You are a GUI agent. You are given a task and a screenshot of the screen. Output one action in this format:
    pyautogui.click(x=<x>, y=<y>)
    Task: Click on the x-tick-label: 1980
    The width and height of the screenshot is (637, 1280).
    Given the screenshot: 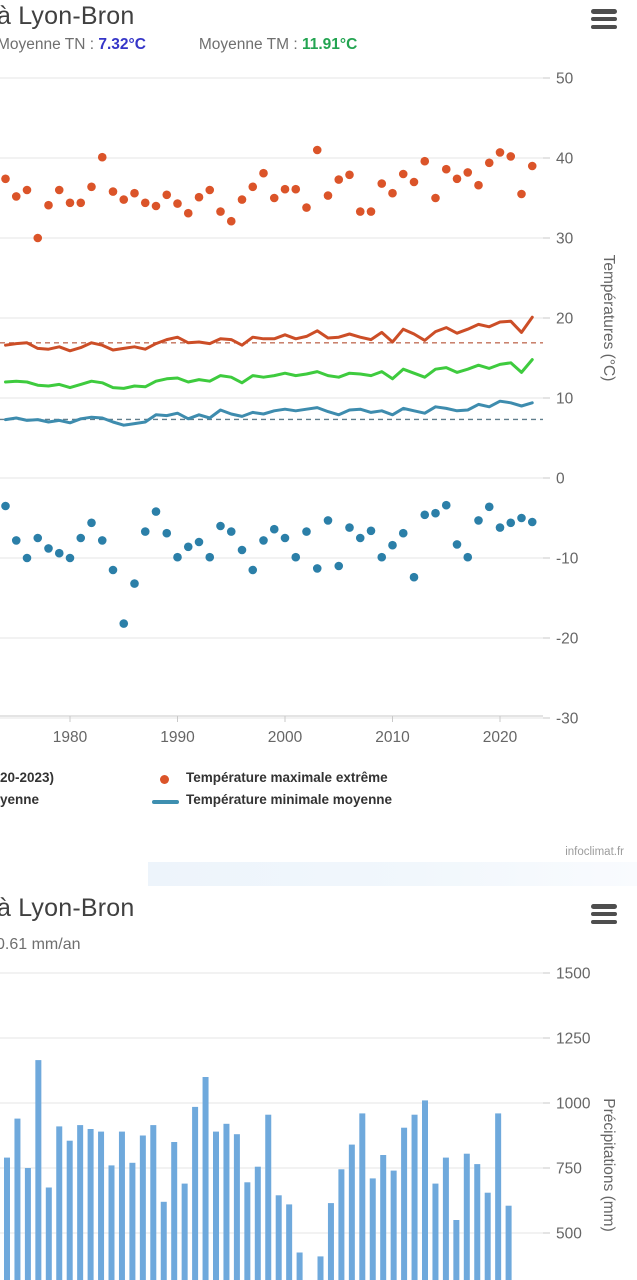 What is the action you would take?
    pyautogui.click(x=70, y=737)
    